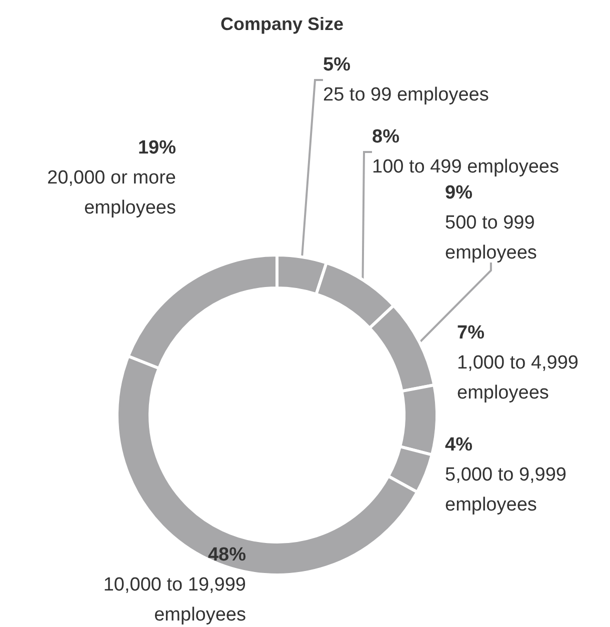 This screenshot has width=610, height=627. I want to click on slice-label: 1,000 to 4,999 employees, so click(517, 378).